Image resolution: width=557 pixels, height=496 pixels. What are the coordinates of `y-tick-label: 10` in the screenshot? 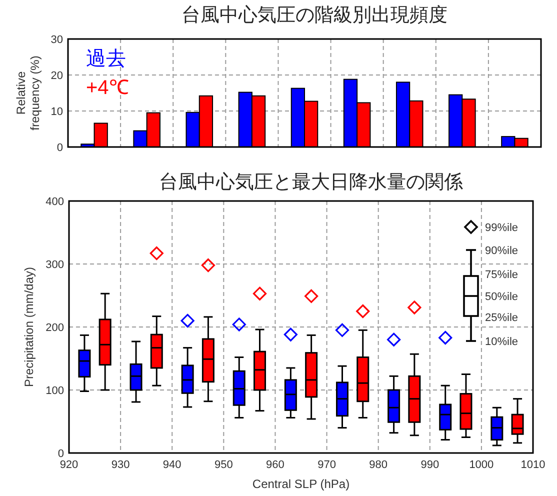 It's located at (56, 112).